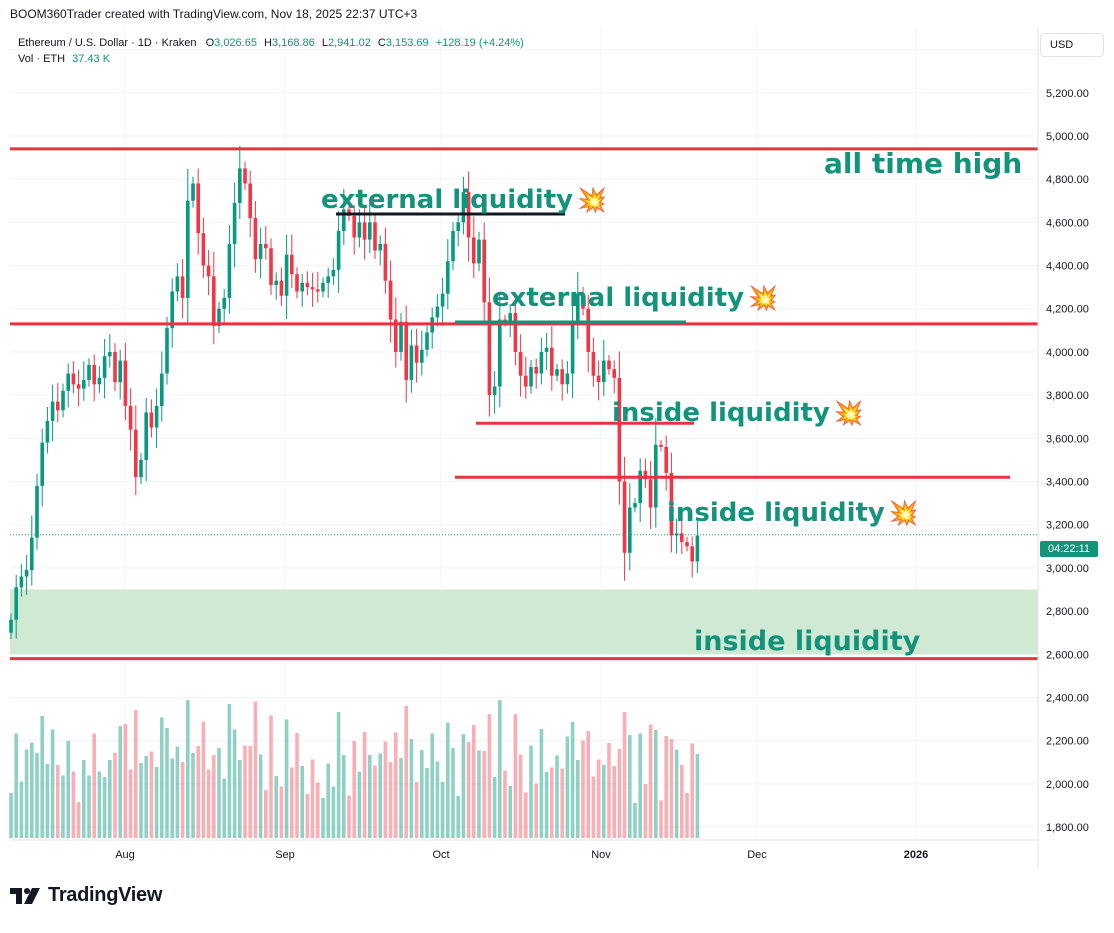 The width and height of the screenshot is (1114, 933). I want to click on y-tick-label: 2,200.00, so click(1067, 742).